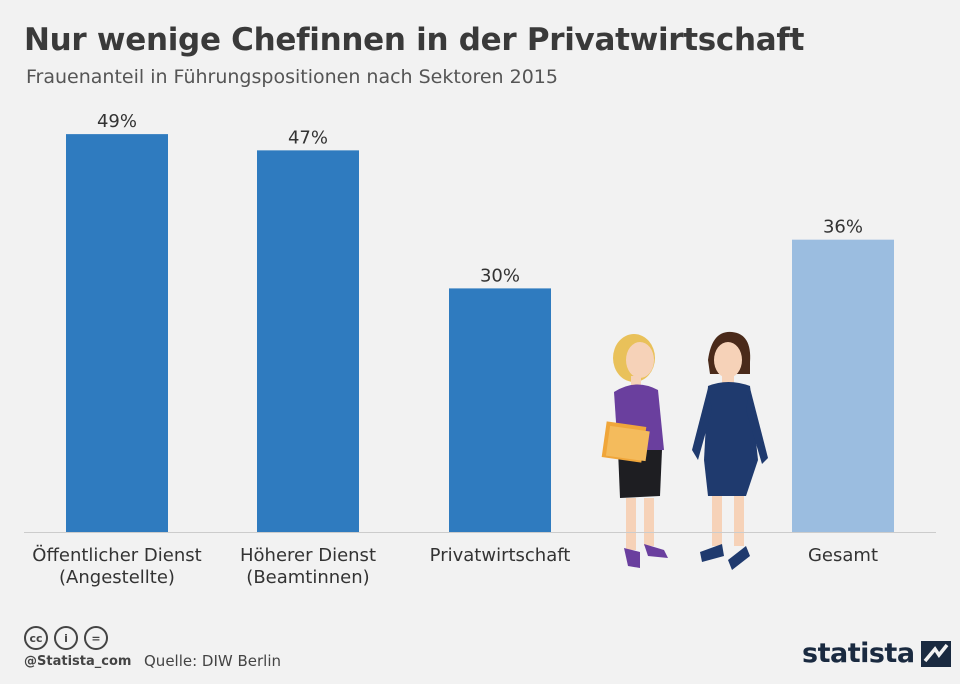 Image resolution: width=960 pixels, height=684 pixels. What do you see at coordinates (96, 638) in the screenshot?
I see `no-derivatives-icon: =` at bounding box center [96, 638].